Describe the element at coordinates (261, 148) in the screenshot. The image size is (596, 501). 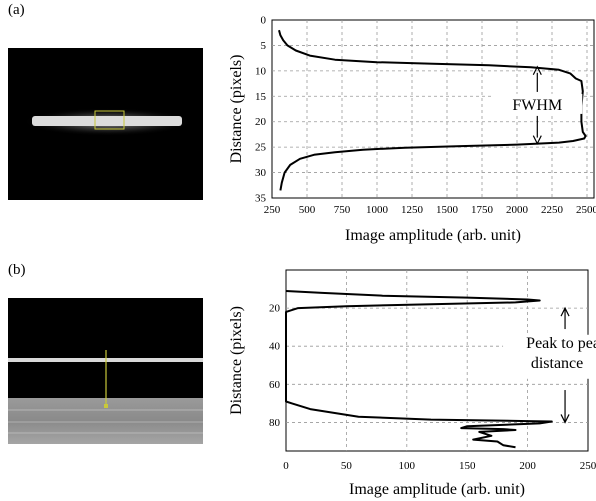
I see `y-tick-label: 25` at that location.